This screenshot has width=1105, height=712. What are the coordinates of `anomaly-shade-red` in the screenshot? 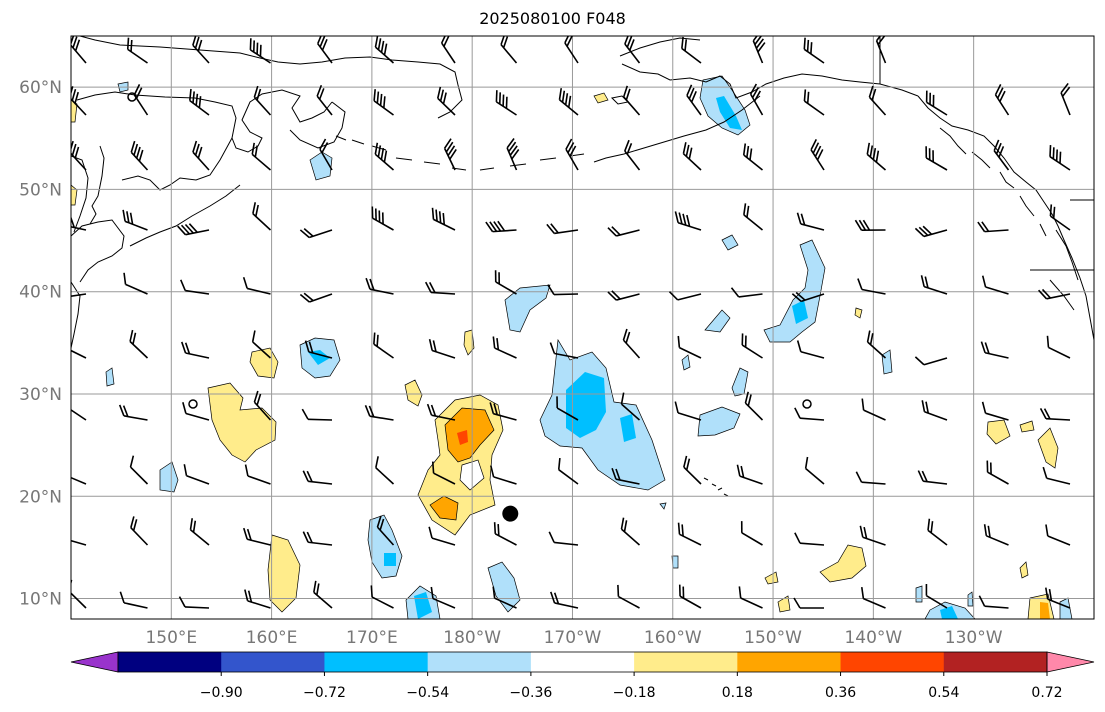 It's located at (462, 437).